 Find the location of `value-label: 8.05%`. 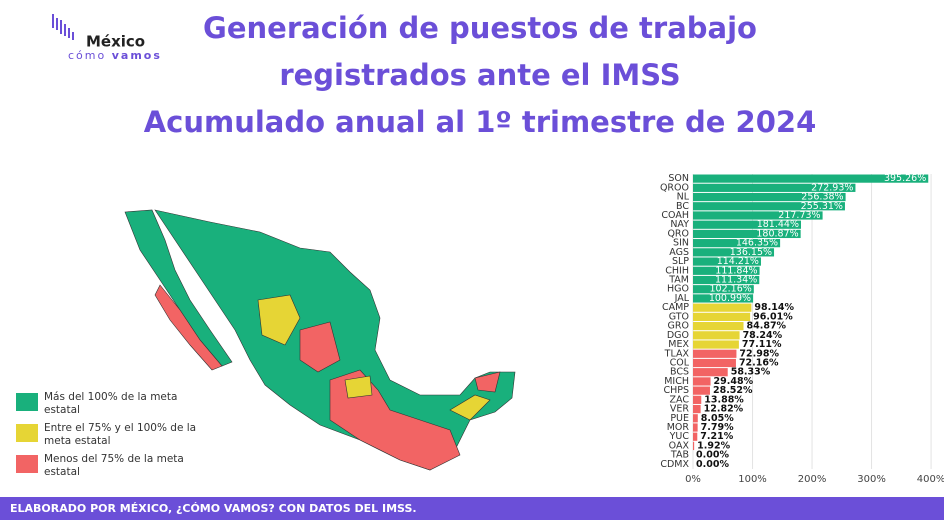

value-label: 8.05% is located at coordinates (717, 418).